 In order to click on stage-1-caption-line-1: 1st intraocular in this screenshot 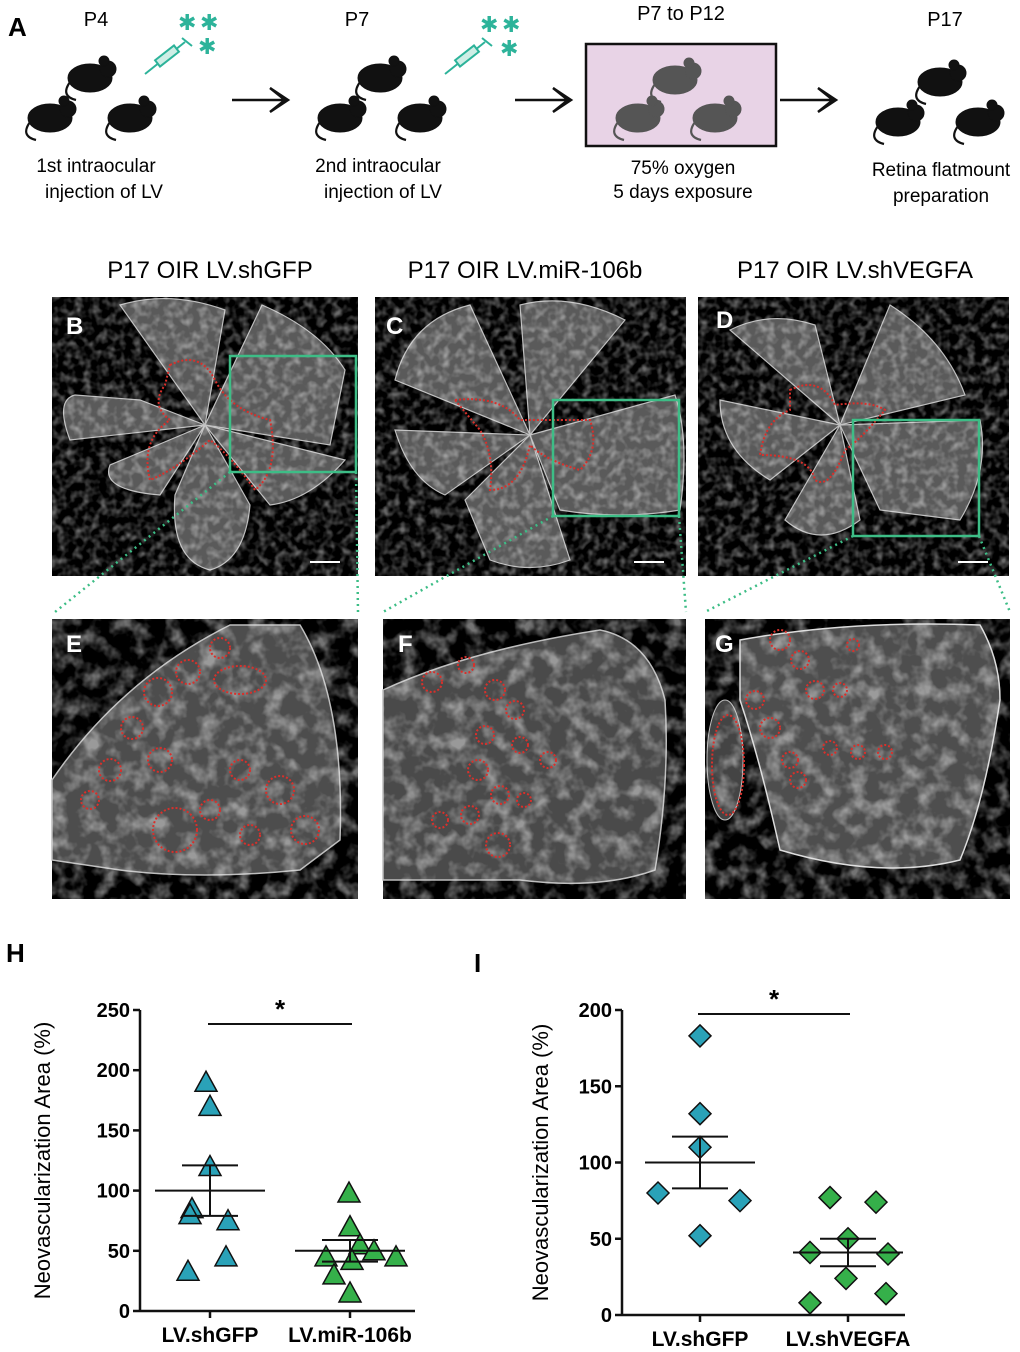, I will do `click(96, 166)`.